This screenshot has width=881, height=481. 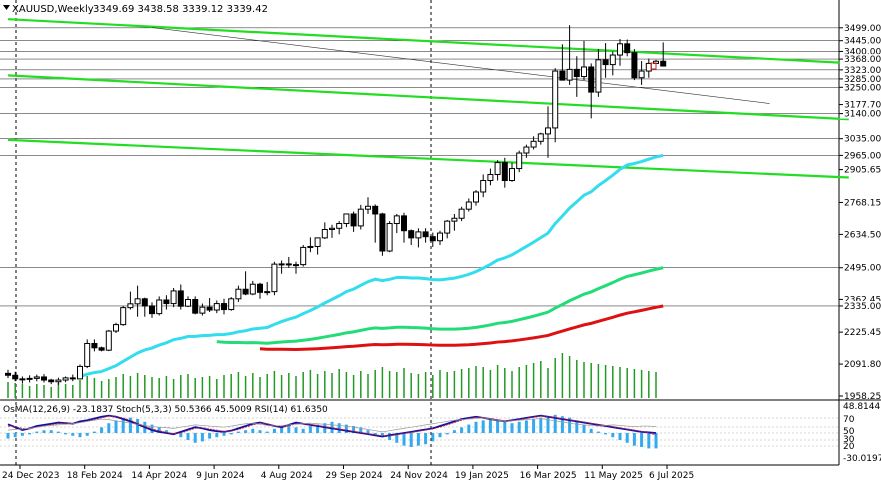 I want to click on price-tick-label: 2495.00, so click(x=862, y=269).